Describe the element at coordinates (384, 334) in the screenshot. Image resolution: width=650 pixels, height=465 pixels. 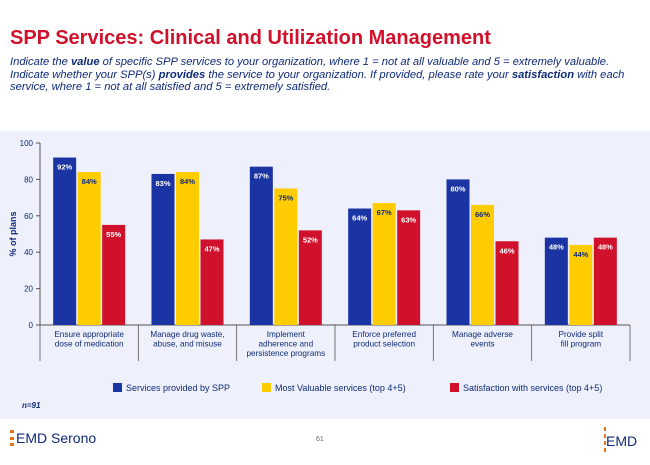
I see `category-label: Enforce preferred` at that location.